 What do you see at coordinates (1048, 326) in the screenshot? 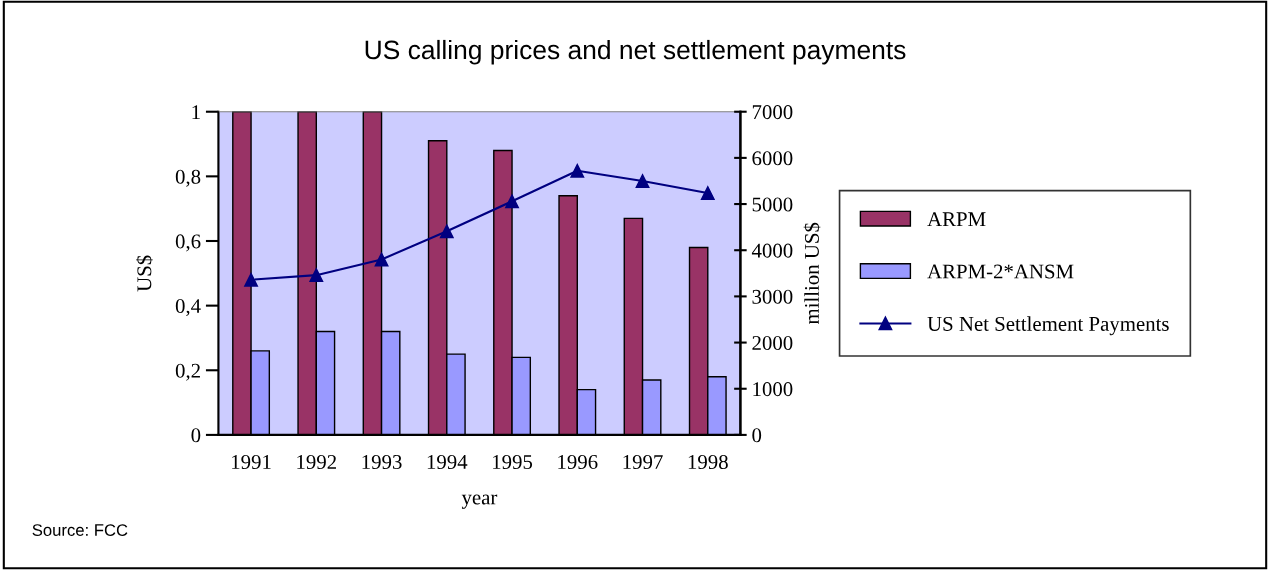
I see `legend-label: US Net Settlement Payments` at bounding box center [1048, 326].